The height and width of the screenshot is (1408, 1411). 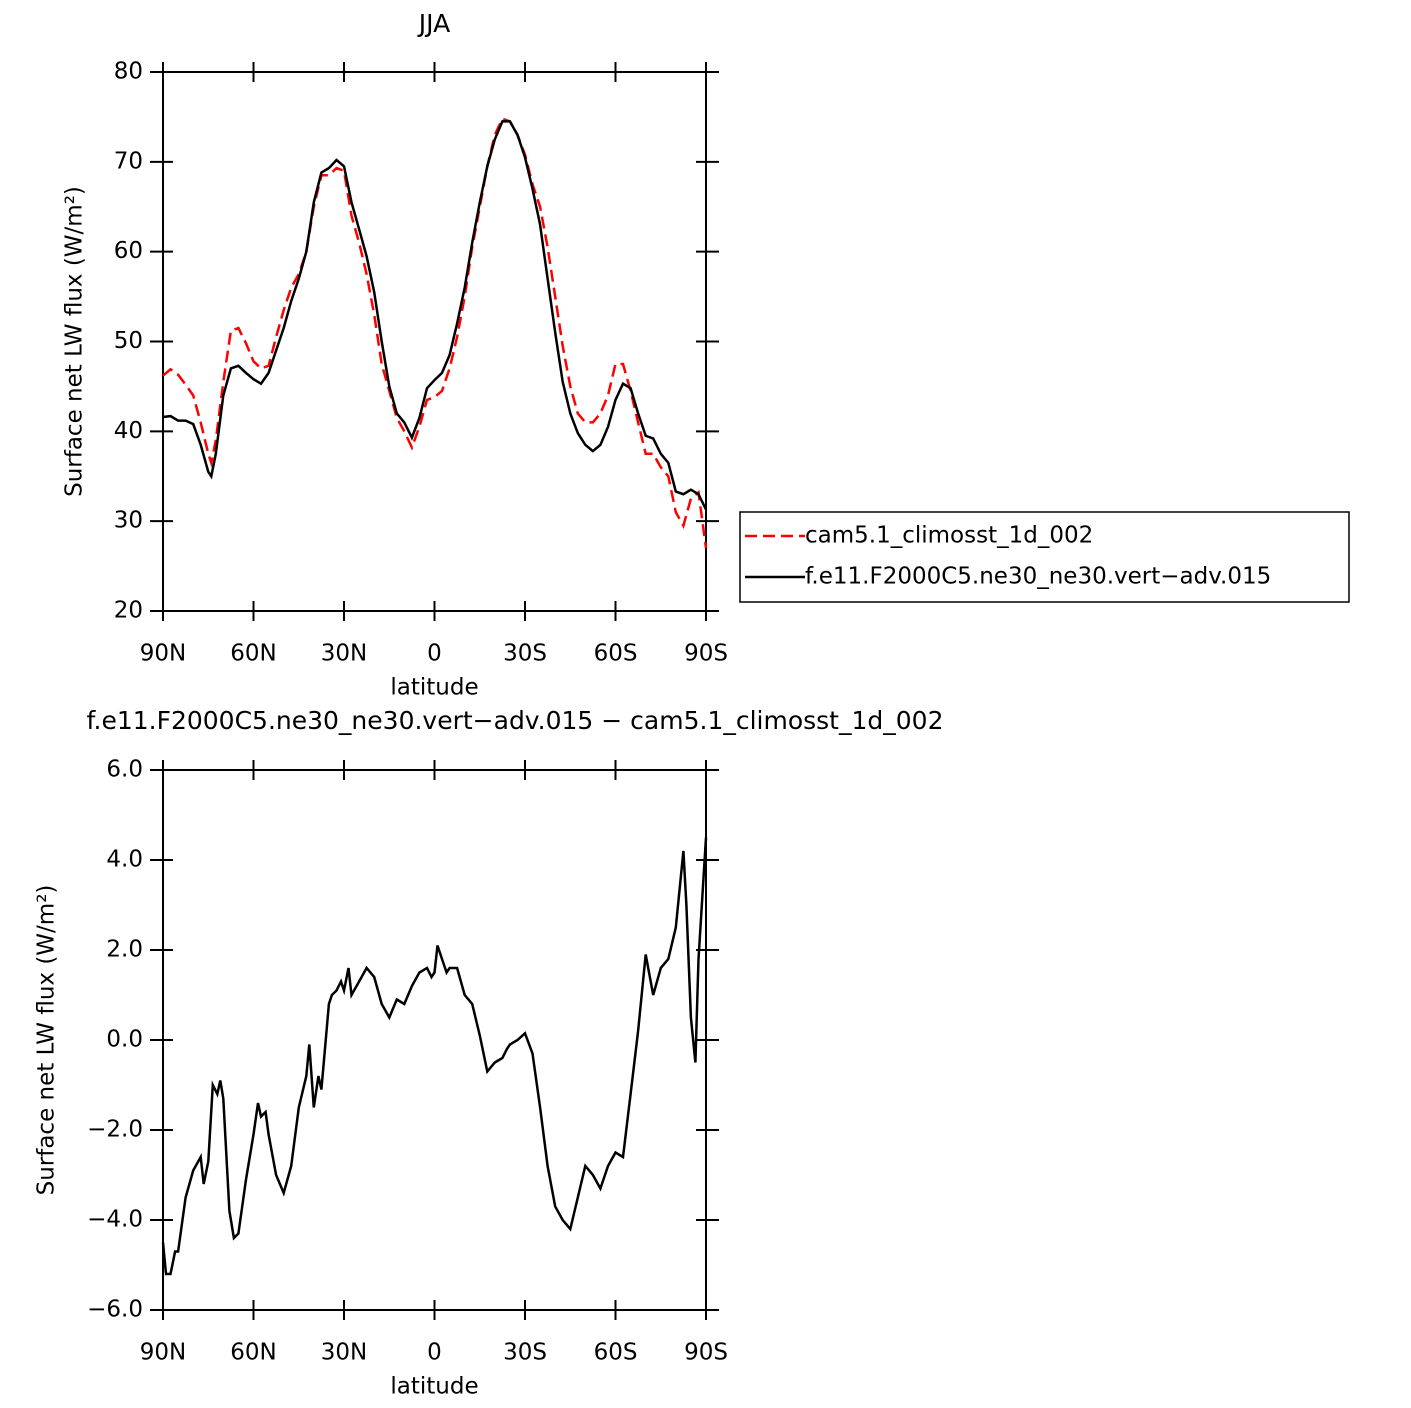 I want to click on legend-box, so click(x=1044, y=557).